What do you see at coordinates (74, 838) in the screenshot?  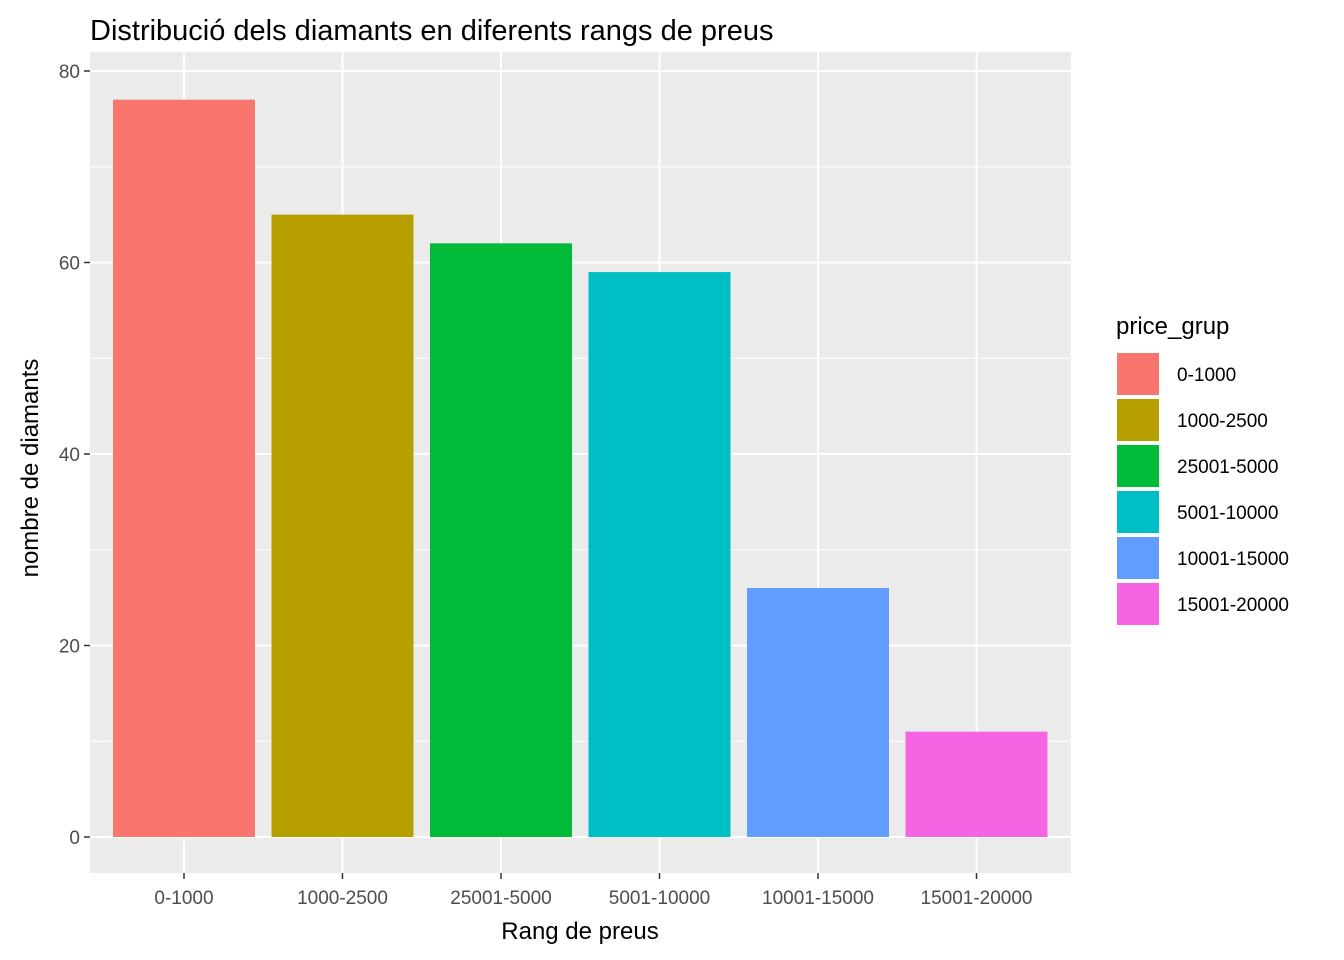 I see `y-tick-label: 0` at bounding box center [74, 838].